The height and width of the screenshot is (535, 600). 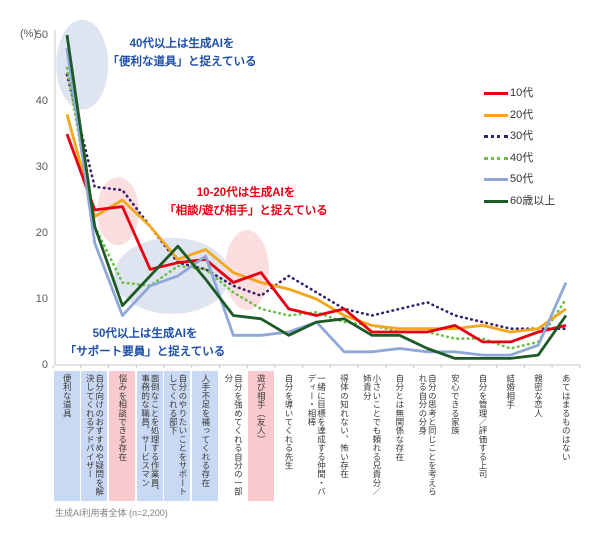 What do you see at coordinates (260, 436) in the screenshot?
I see `x-axis-label: 遊び相手（友人）` at bounding box center [260, 436].